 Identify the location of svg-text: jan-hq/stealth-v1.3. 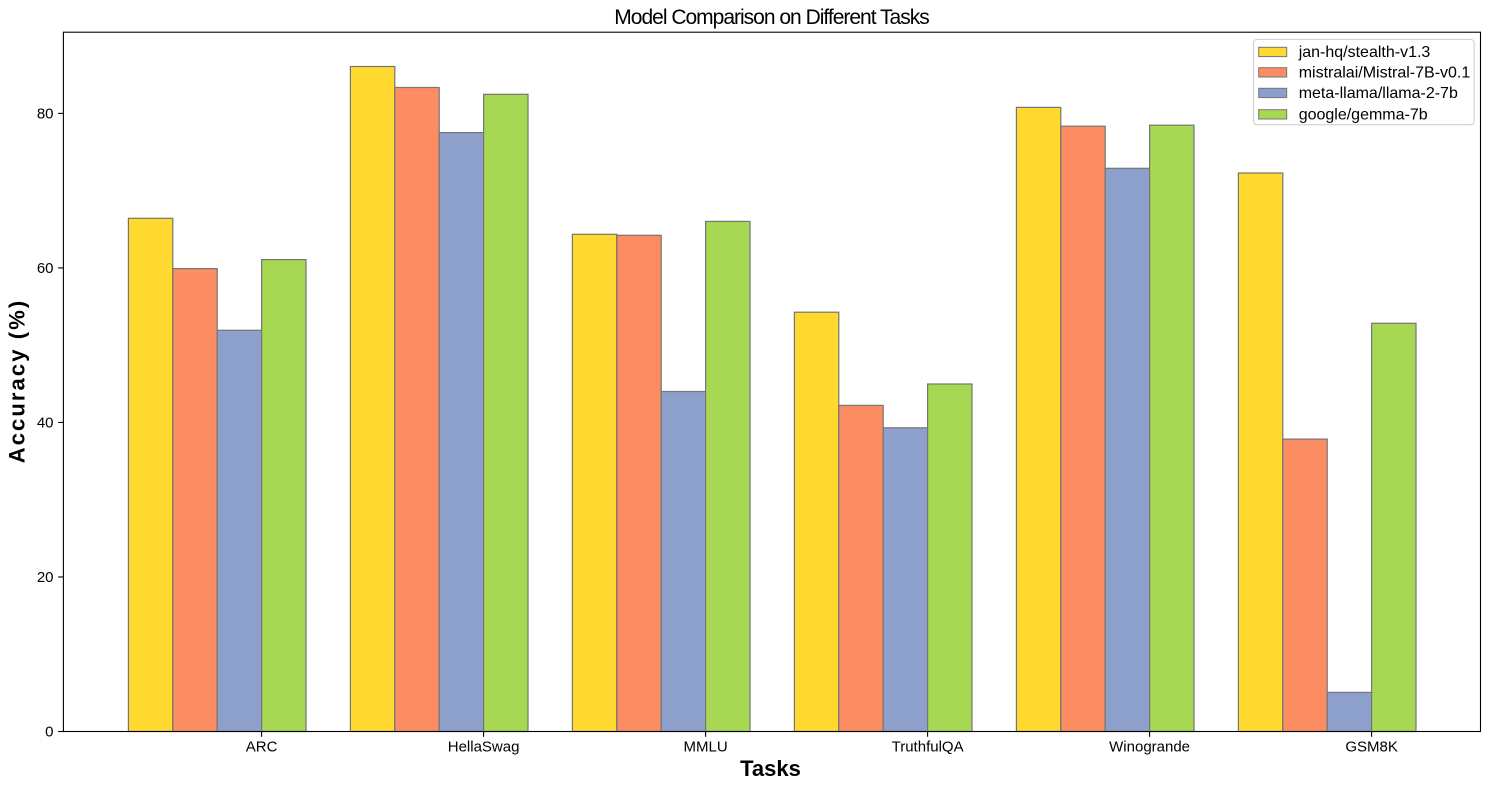
(1364, 52).